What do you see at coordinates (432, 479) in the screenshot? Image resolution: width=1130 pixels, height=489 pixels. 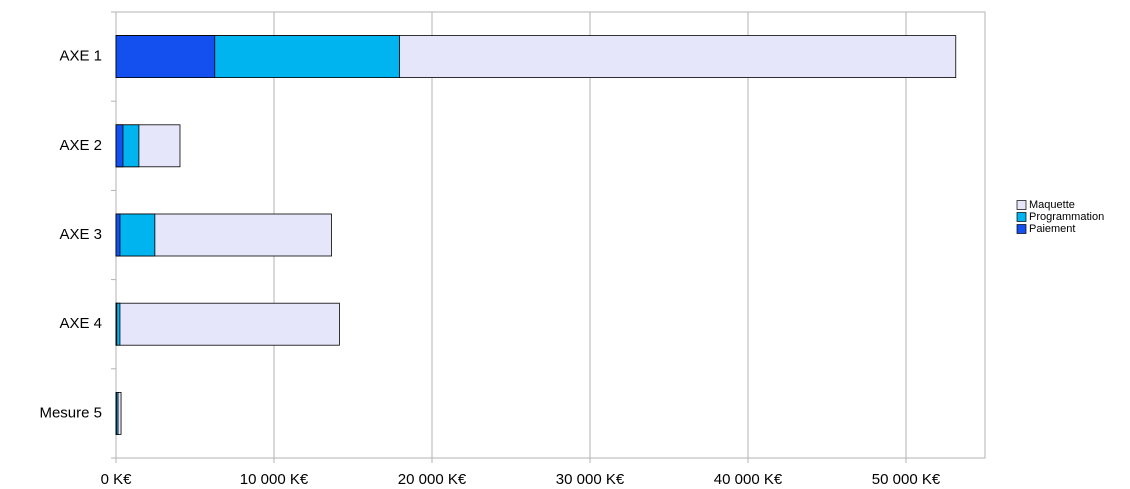 I see `x-tick-label: 20 000 K€` at bounding box center [432, 479].